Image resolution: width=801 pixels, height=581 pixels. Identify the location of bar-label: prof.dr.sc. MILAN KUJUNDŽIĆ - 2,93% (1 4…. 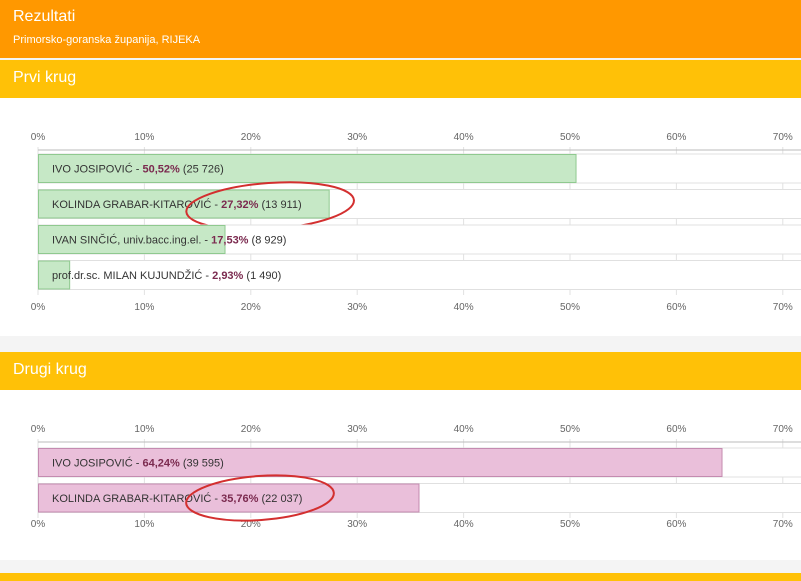
(166, 275).